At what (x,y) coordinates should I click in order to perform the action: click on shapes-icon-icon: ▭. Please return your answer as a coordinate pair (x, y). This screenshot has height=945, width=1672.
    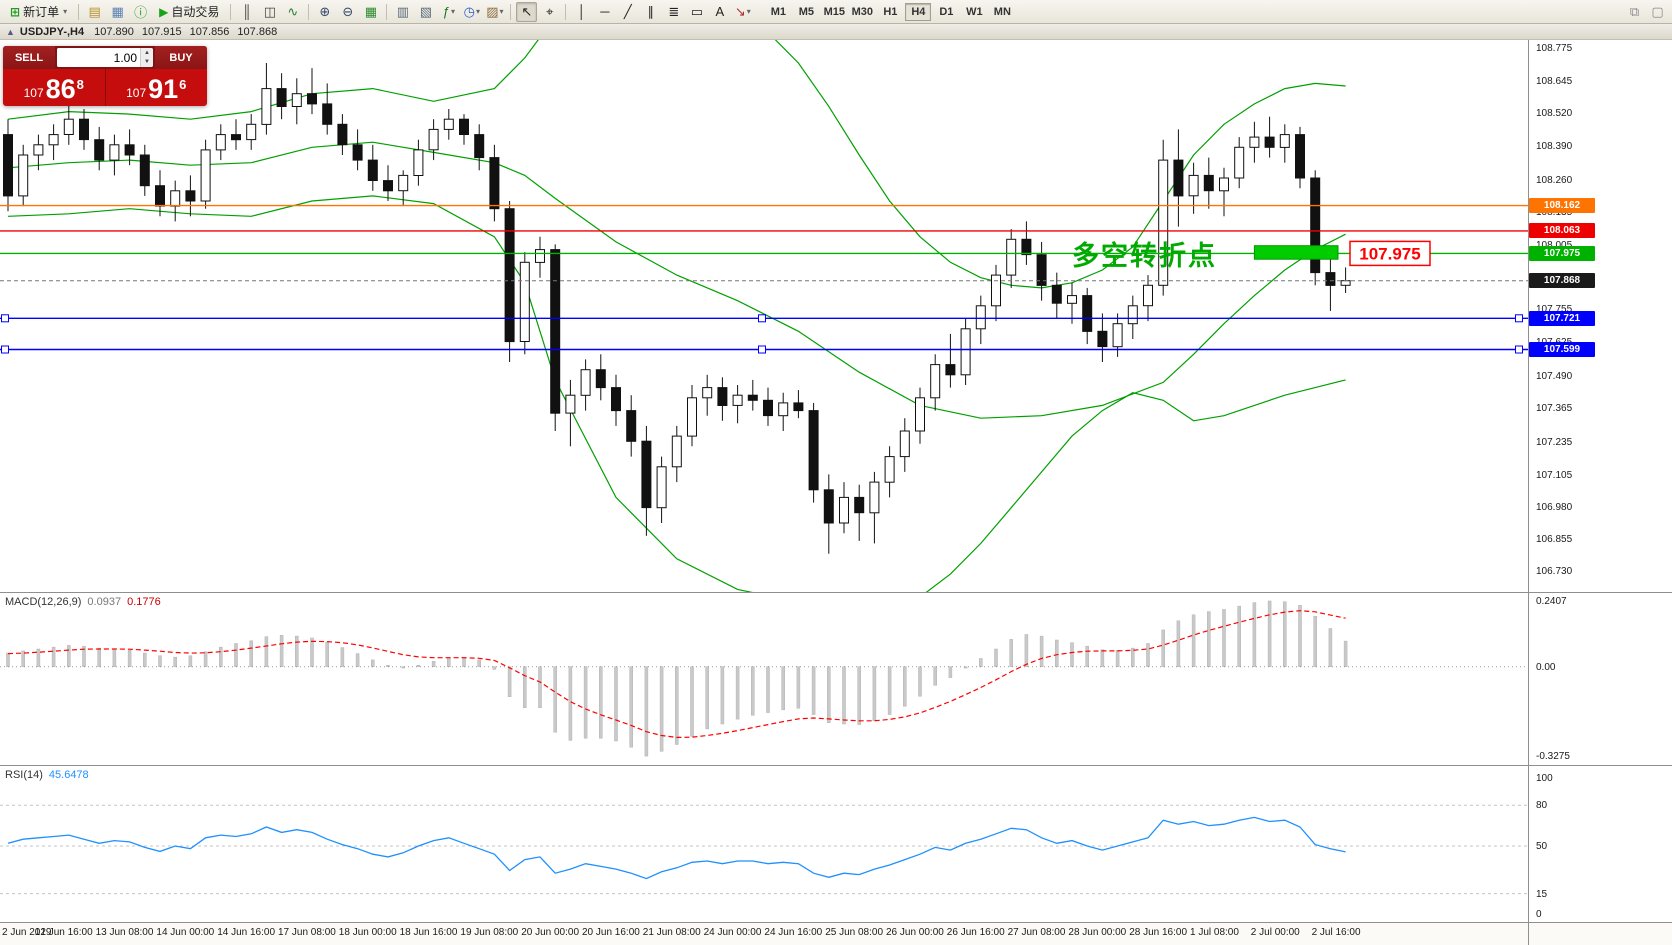
    Looking at the image, I should click on (696, 11).